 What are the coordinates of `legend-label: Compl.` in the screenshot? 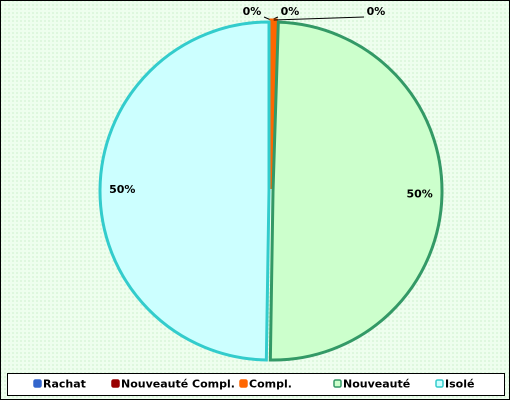 It's located at (270, 384).